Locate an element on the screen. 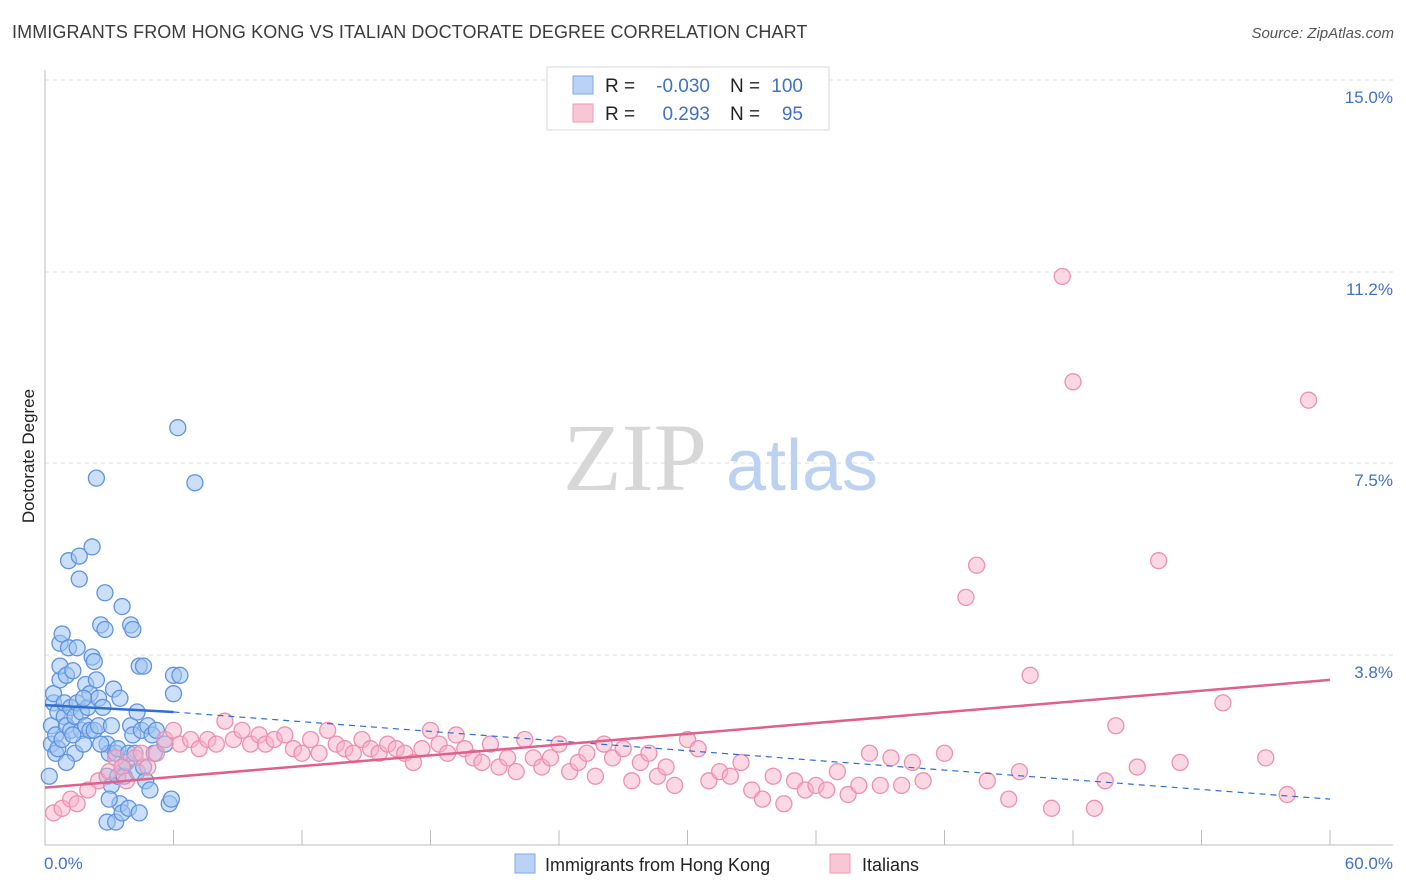 The image size is (1406, 892). legend-series-label-hong-kong: Immigrants from Hong Kong is located at coordinates (657, 865).